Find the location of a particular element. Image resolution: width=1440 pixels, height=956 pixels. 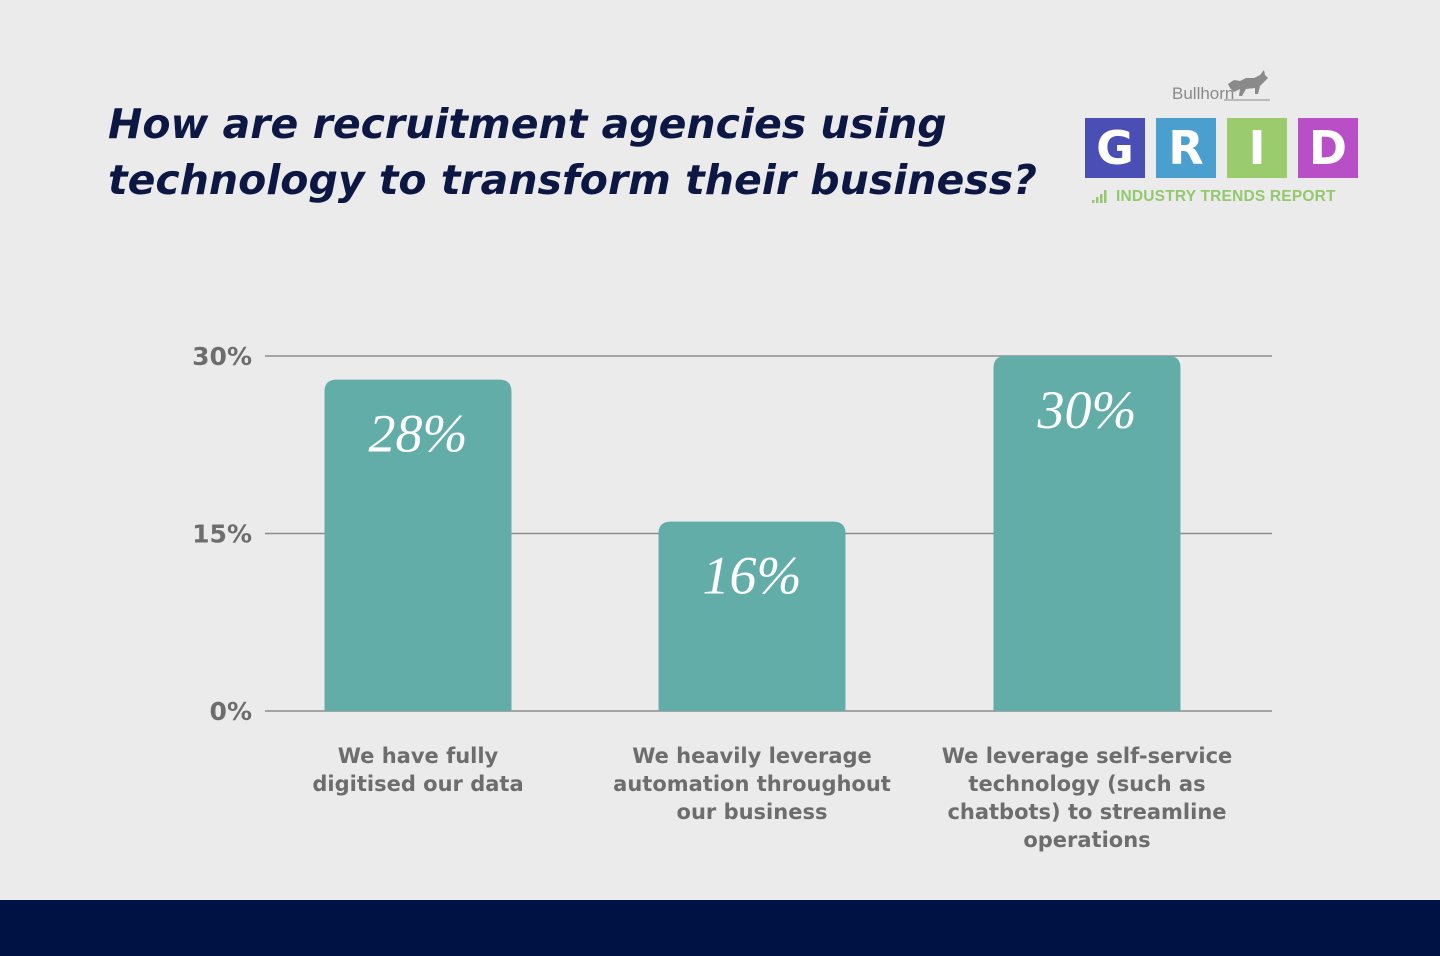

report-tagline: INDUSTRY TRENDS REPORT is located at coordinates (1214, 197).